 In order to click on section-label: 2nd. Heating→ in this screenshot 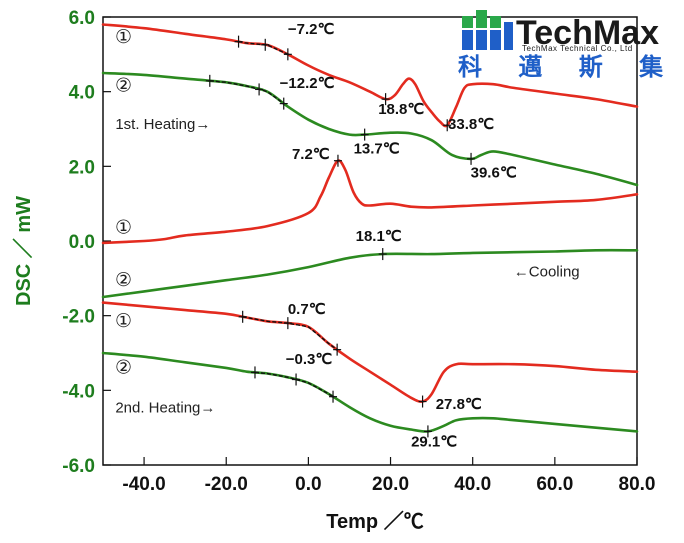, I will do `click(165, 408)`.